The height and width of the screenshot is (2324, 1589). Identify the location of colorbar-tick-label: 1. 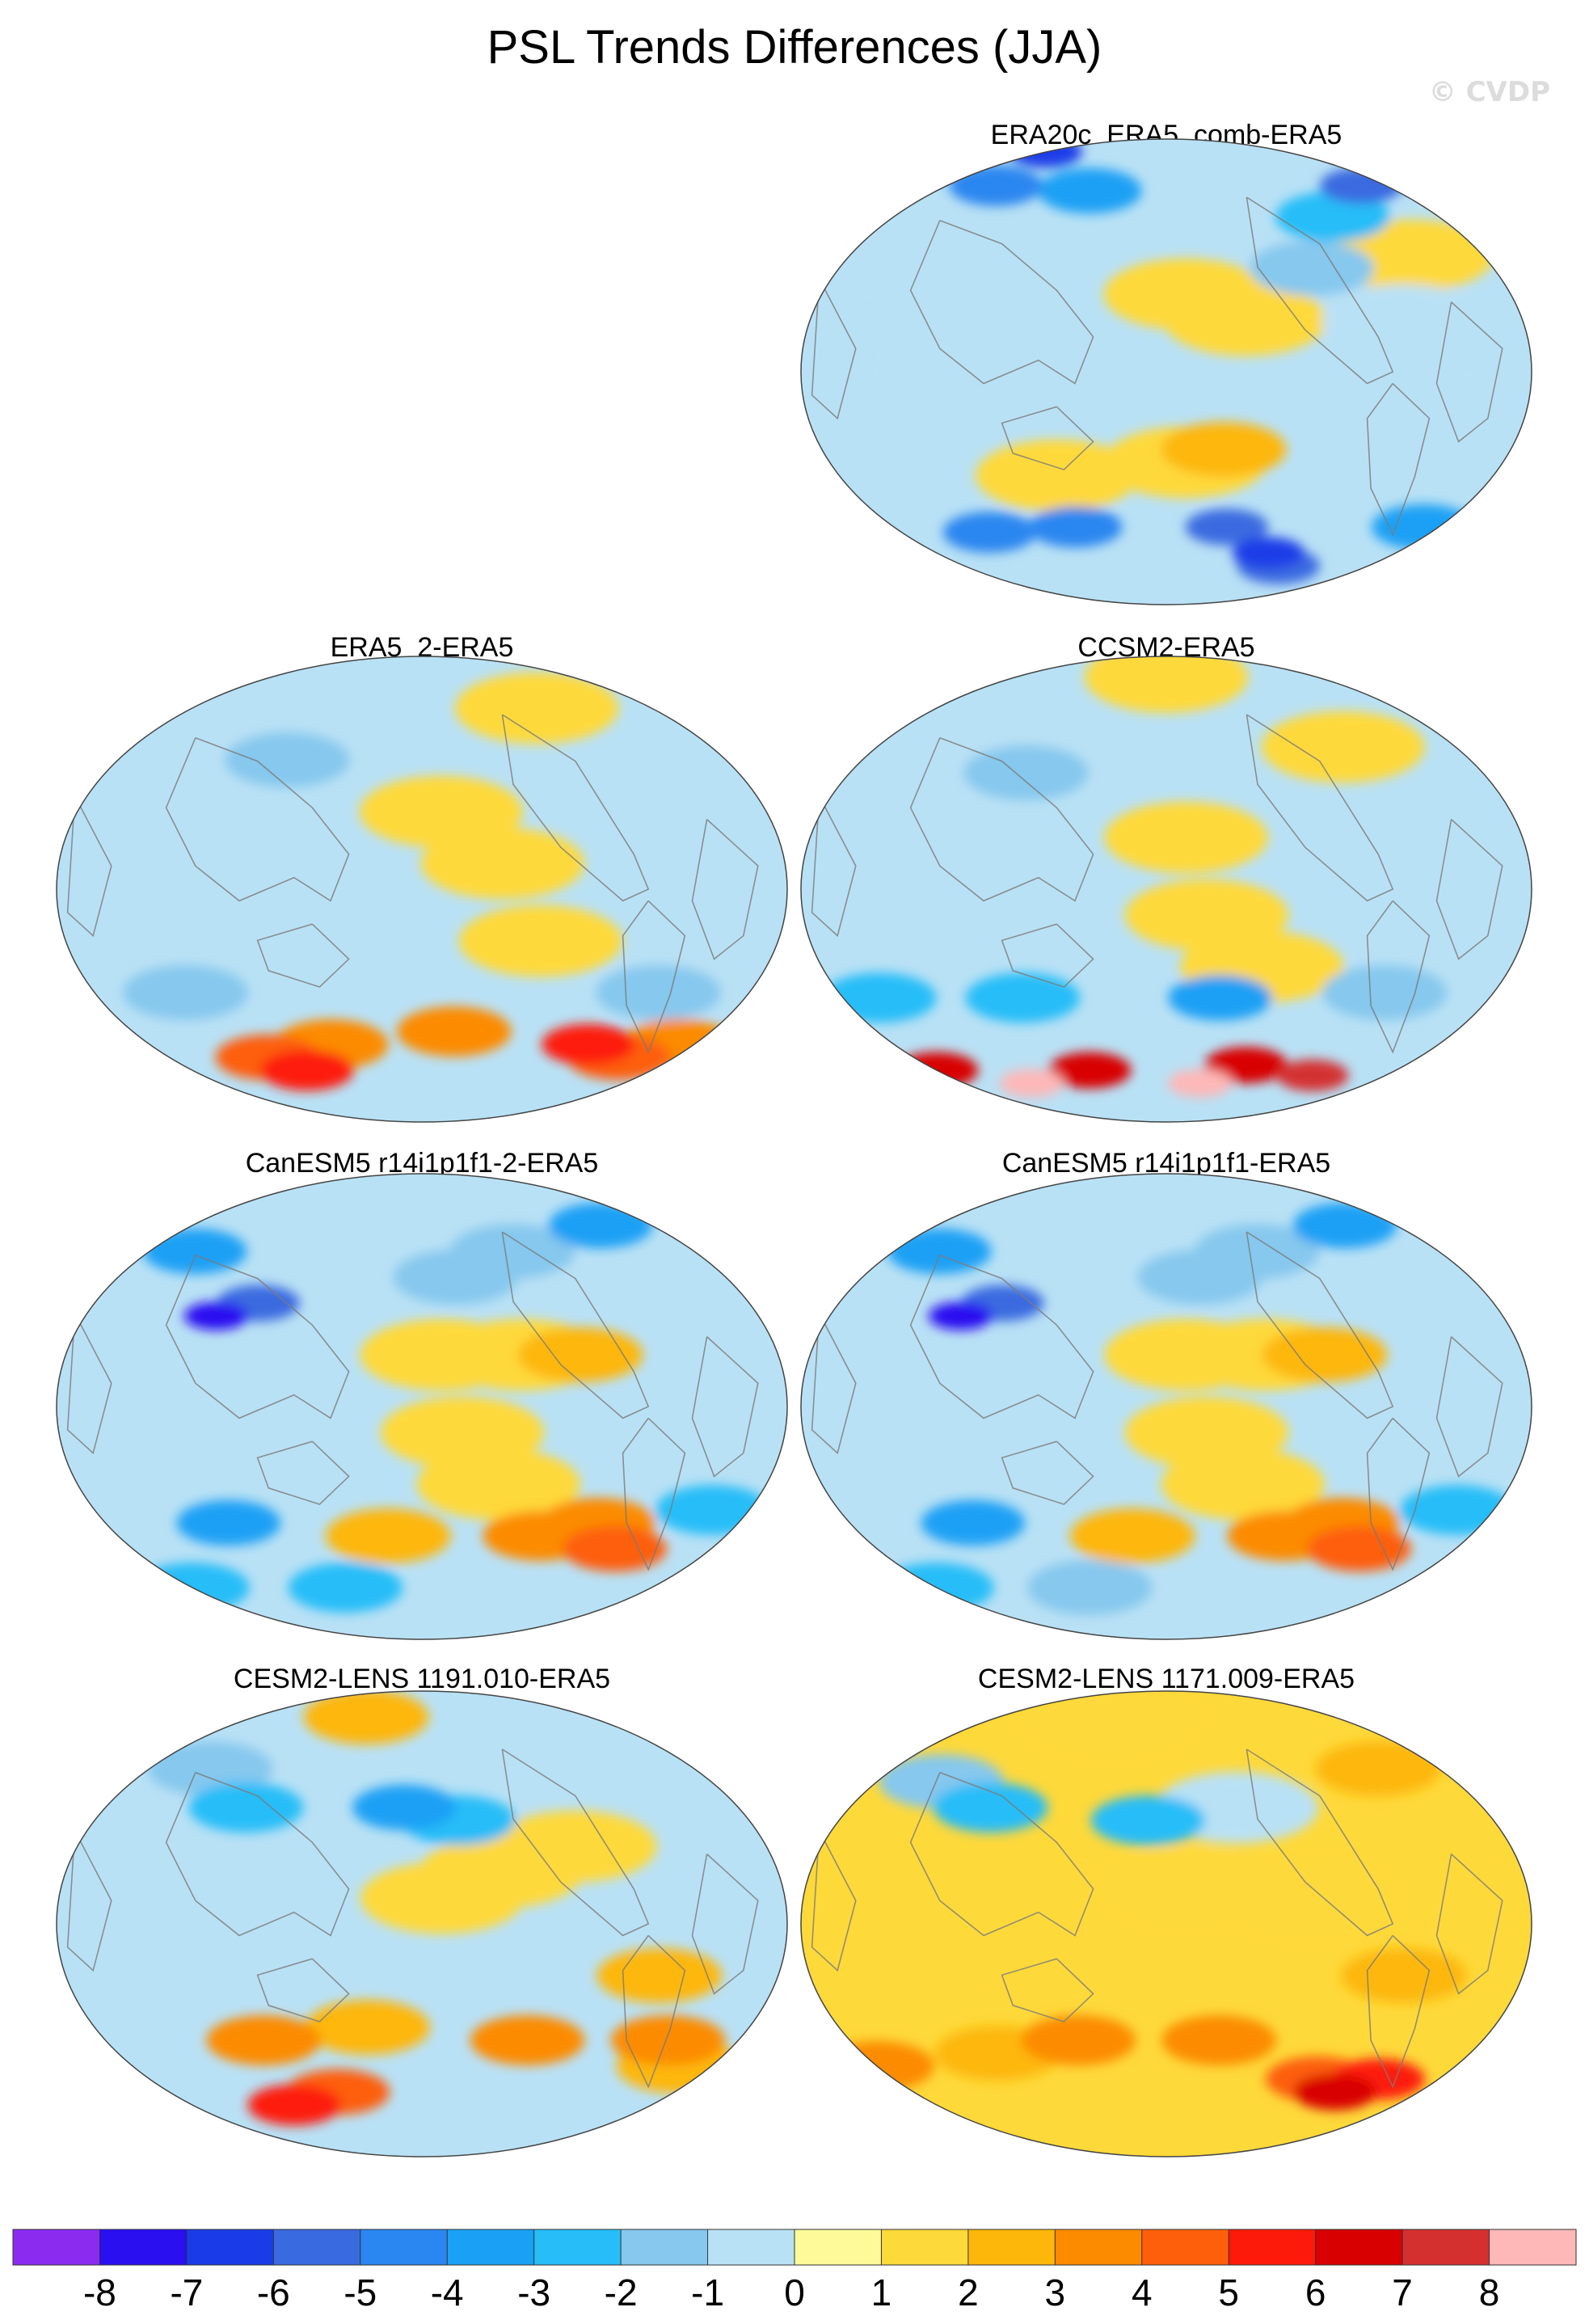
(882, 2292).